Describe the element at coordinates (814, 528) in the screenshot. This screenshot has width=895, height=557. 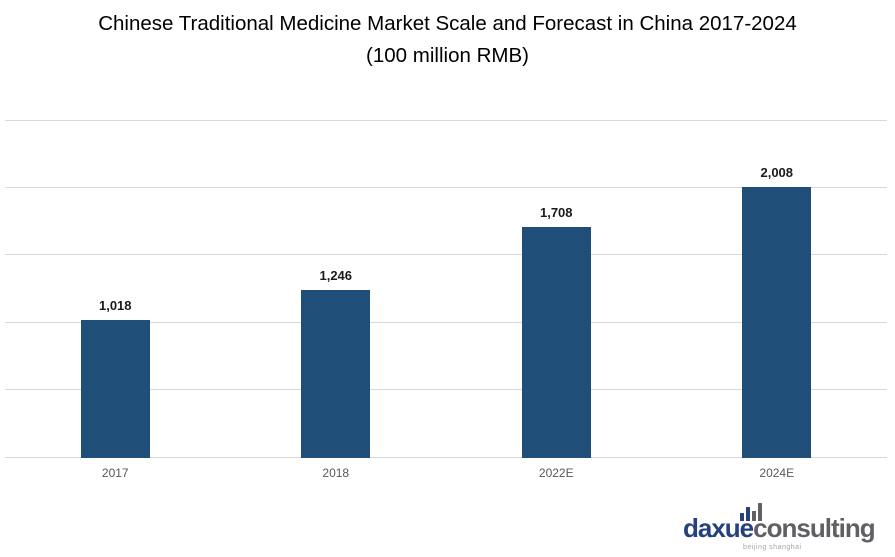
I see `logo-text-consulting: consulting` at that location.